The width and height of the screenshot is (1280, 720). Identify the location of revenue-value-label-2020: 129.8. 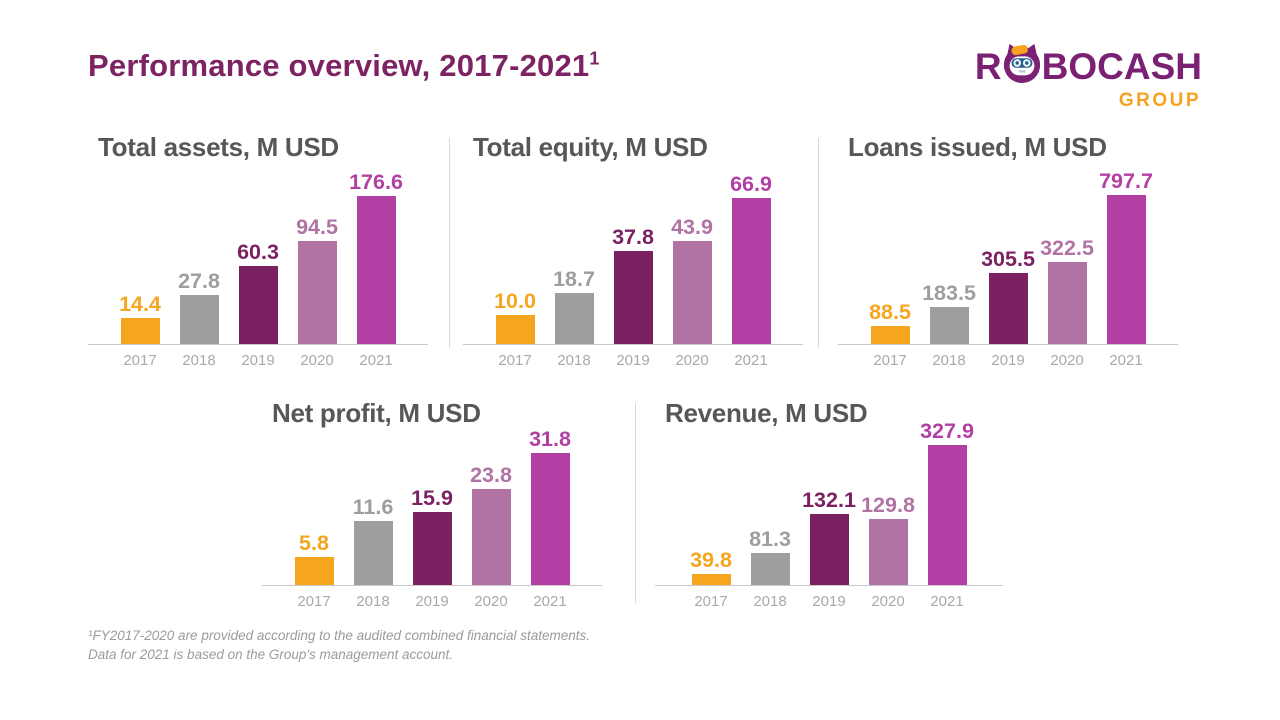
(888, 504).